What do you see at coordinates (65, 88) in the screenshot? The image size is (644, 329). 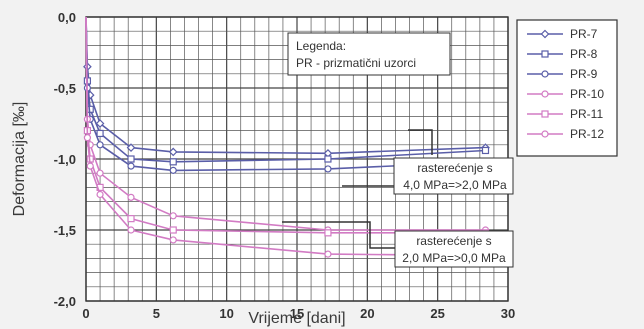 I see `y-tick-label: -0,5` at bounding box center [65, 88].